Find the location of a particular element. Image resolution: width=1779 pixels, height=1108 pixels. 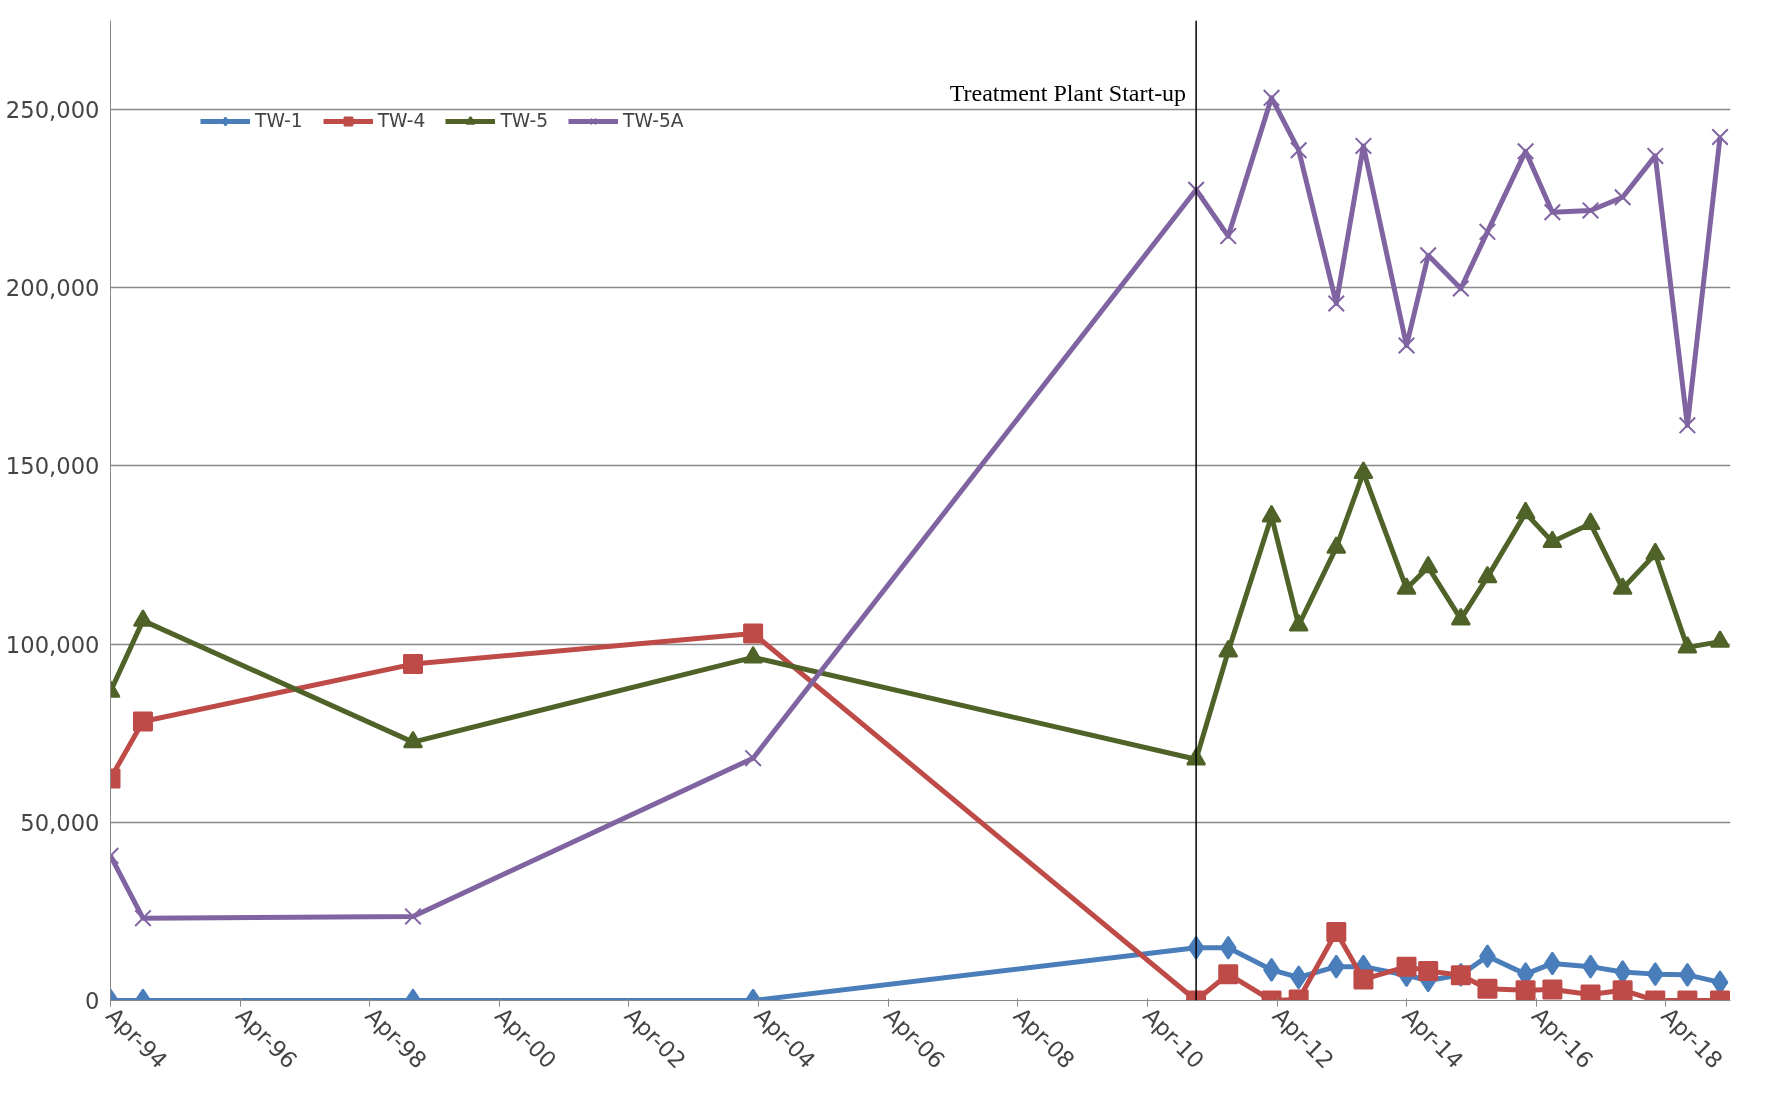

y-tick-label: 100,000 is located at coordinates (52, 644).